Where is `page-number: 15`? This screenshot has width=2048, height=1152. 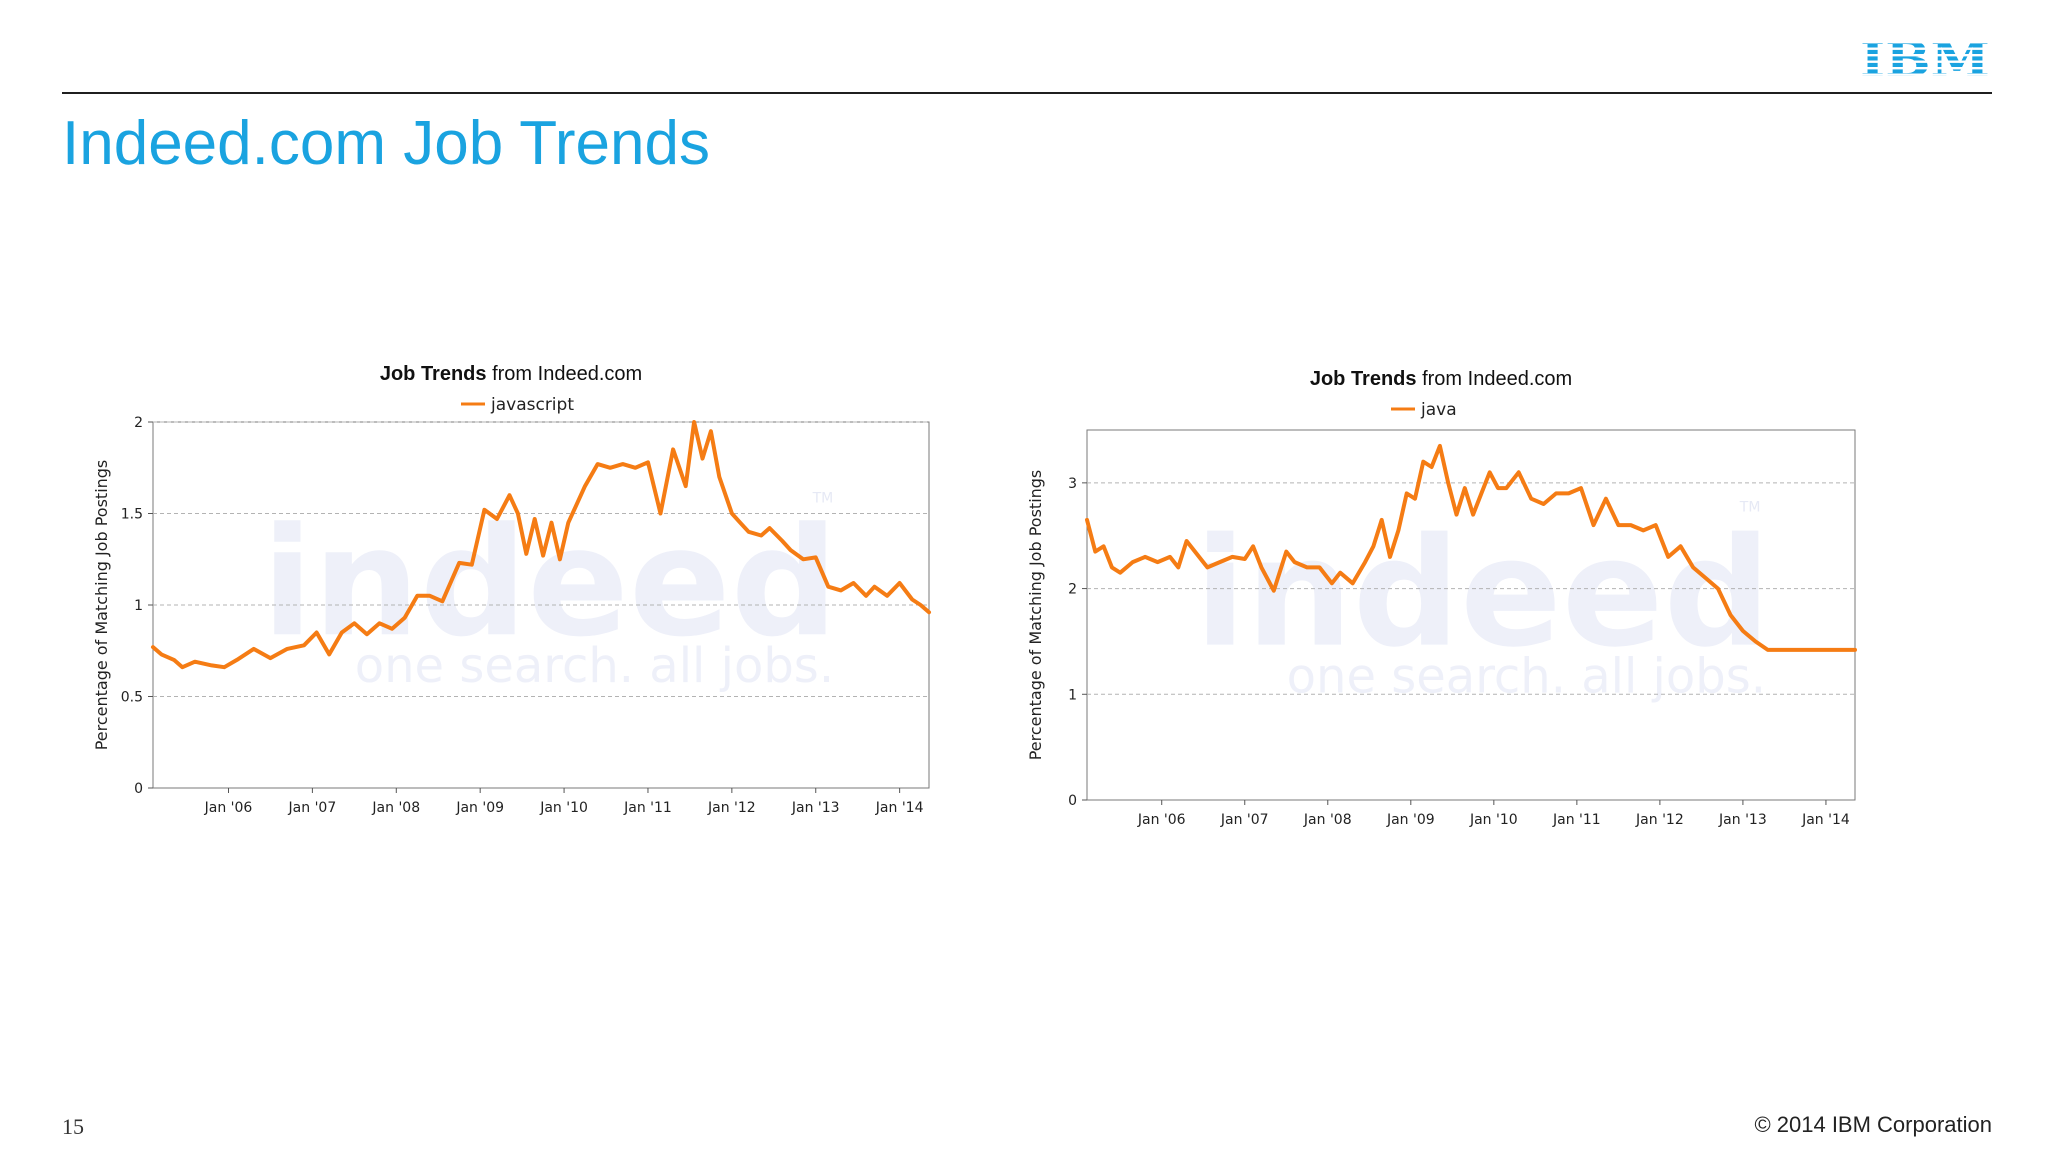 page-number: 15 is located at coordinates (73, 1126).